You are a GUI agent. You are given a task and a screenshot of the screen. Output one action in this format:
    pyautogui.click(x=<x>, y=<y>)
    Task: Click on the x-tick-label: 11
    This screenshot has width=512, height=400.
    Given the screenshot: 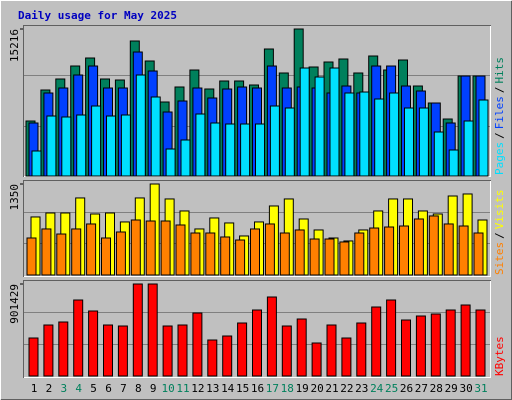 What is the action you would take?
    pyautogui.click(x=182, y=388)
    